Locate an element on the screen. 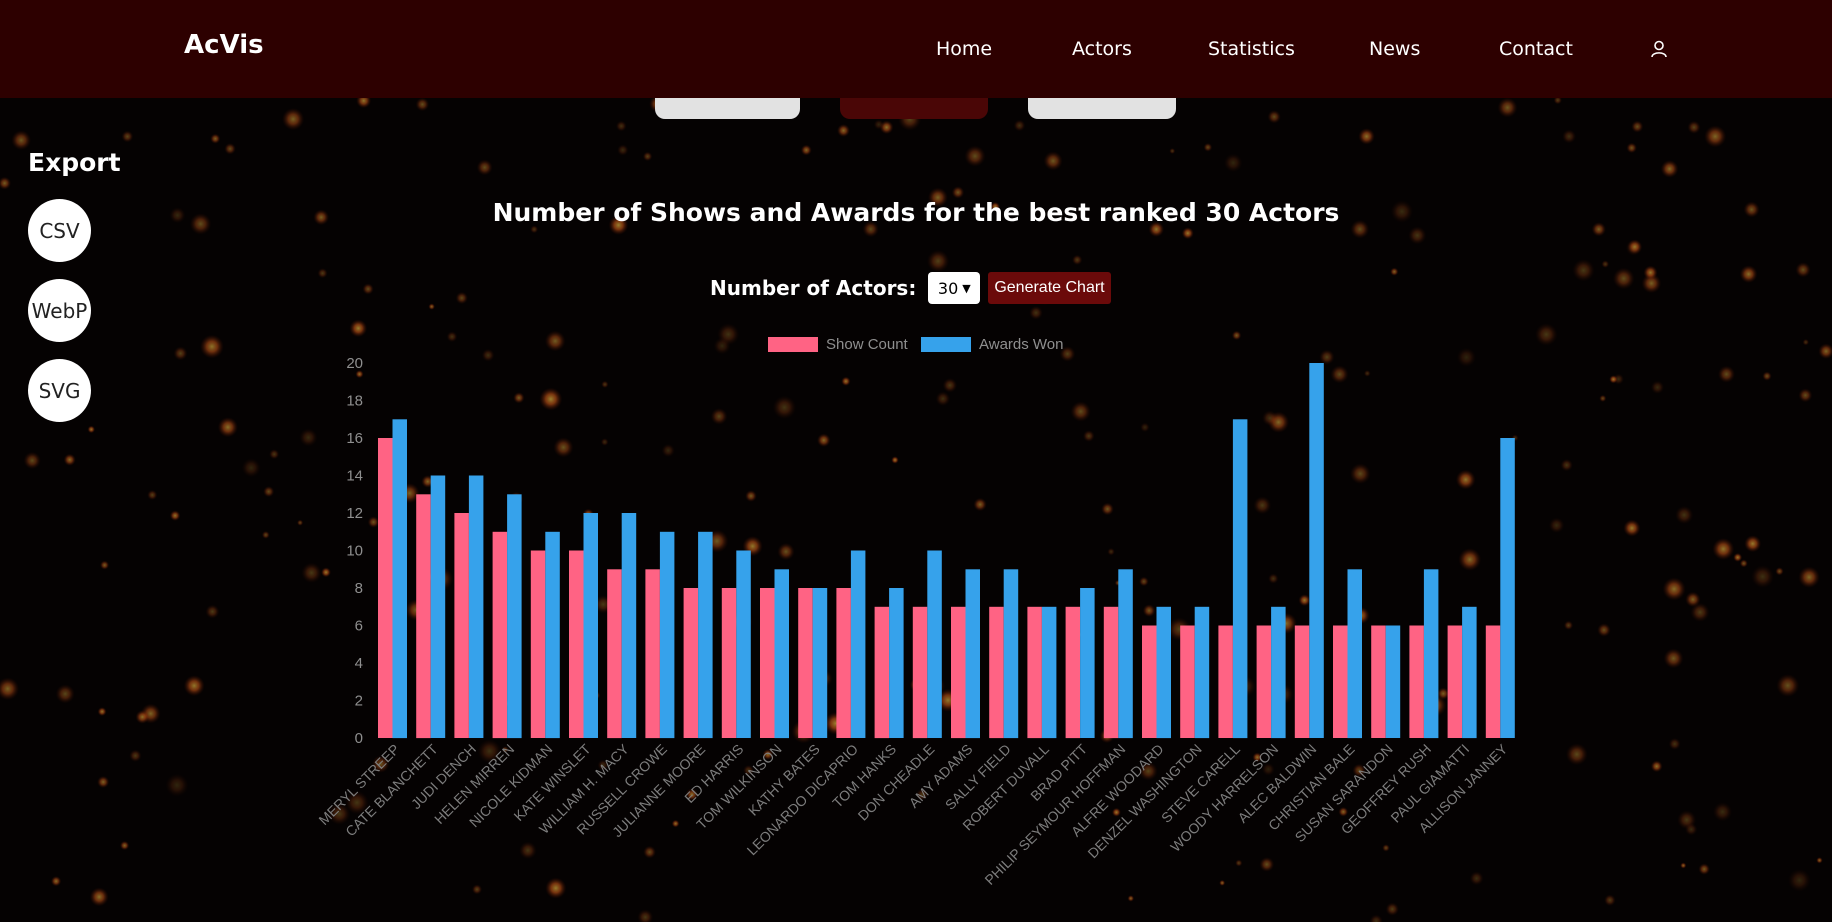 The image size is (1832, 922). generate-chart-button: Generate Chart is located at coordinates (1049, 288).